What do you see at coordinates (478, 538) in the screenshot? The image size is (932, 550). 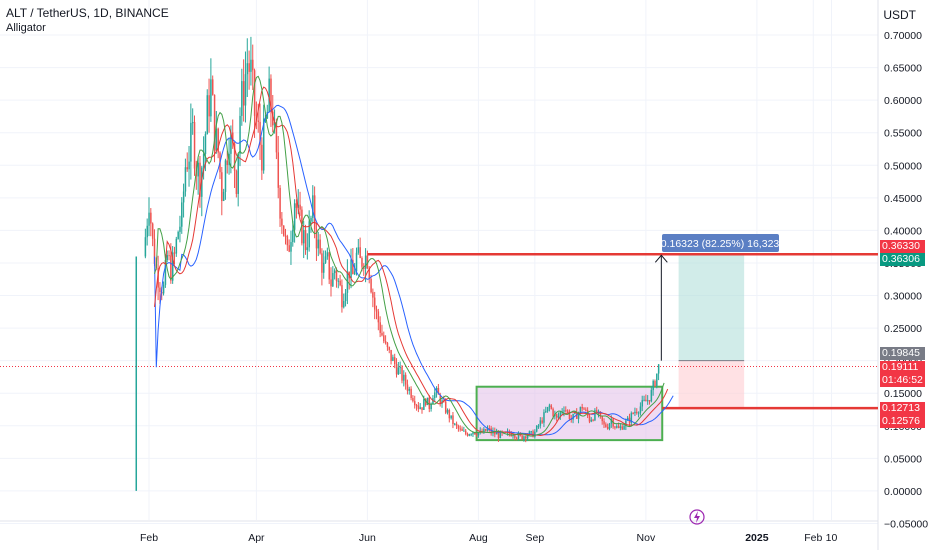 I see `x-tick-label: Aug` at bounding box center [478, 538].